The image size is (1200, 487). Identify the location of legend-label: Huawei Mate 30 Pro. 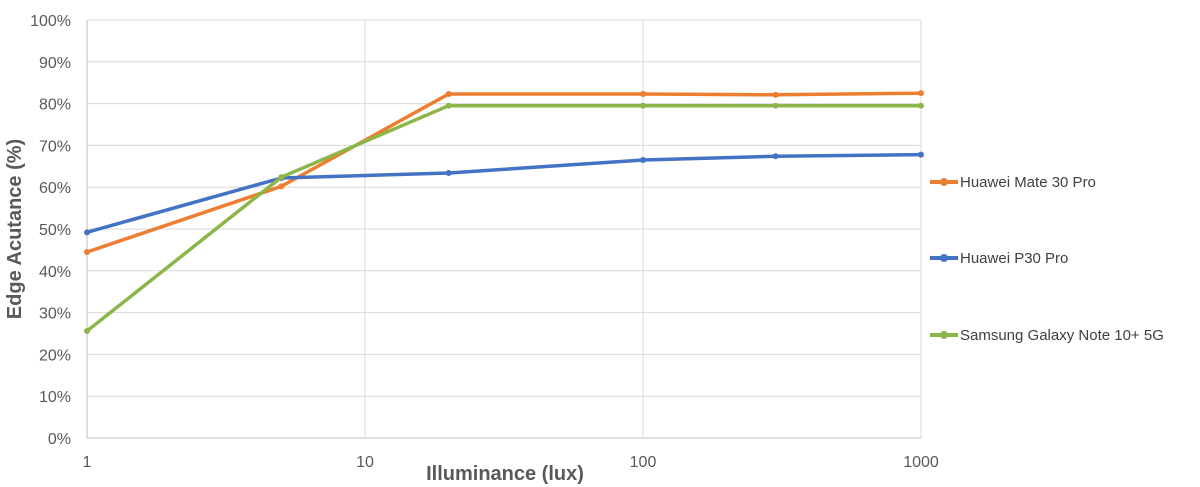
(1028, 182).